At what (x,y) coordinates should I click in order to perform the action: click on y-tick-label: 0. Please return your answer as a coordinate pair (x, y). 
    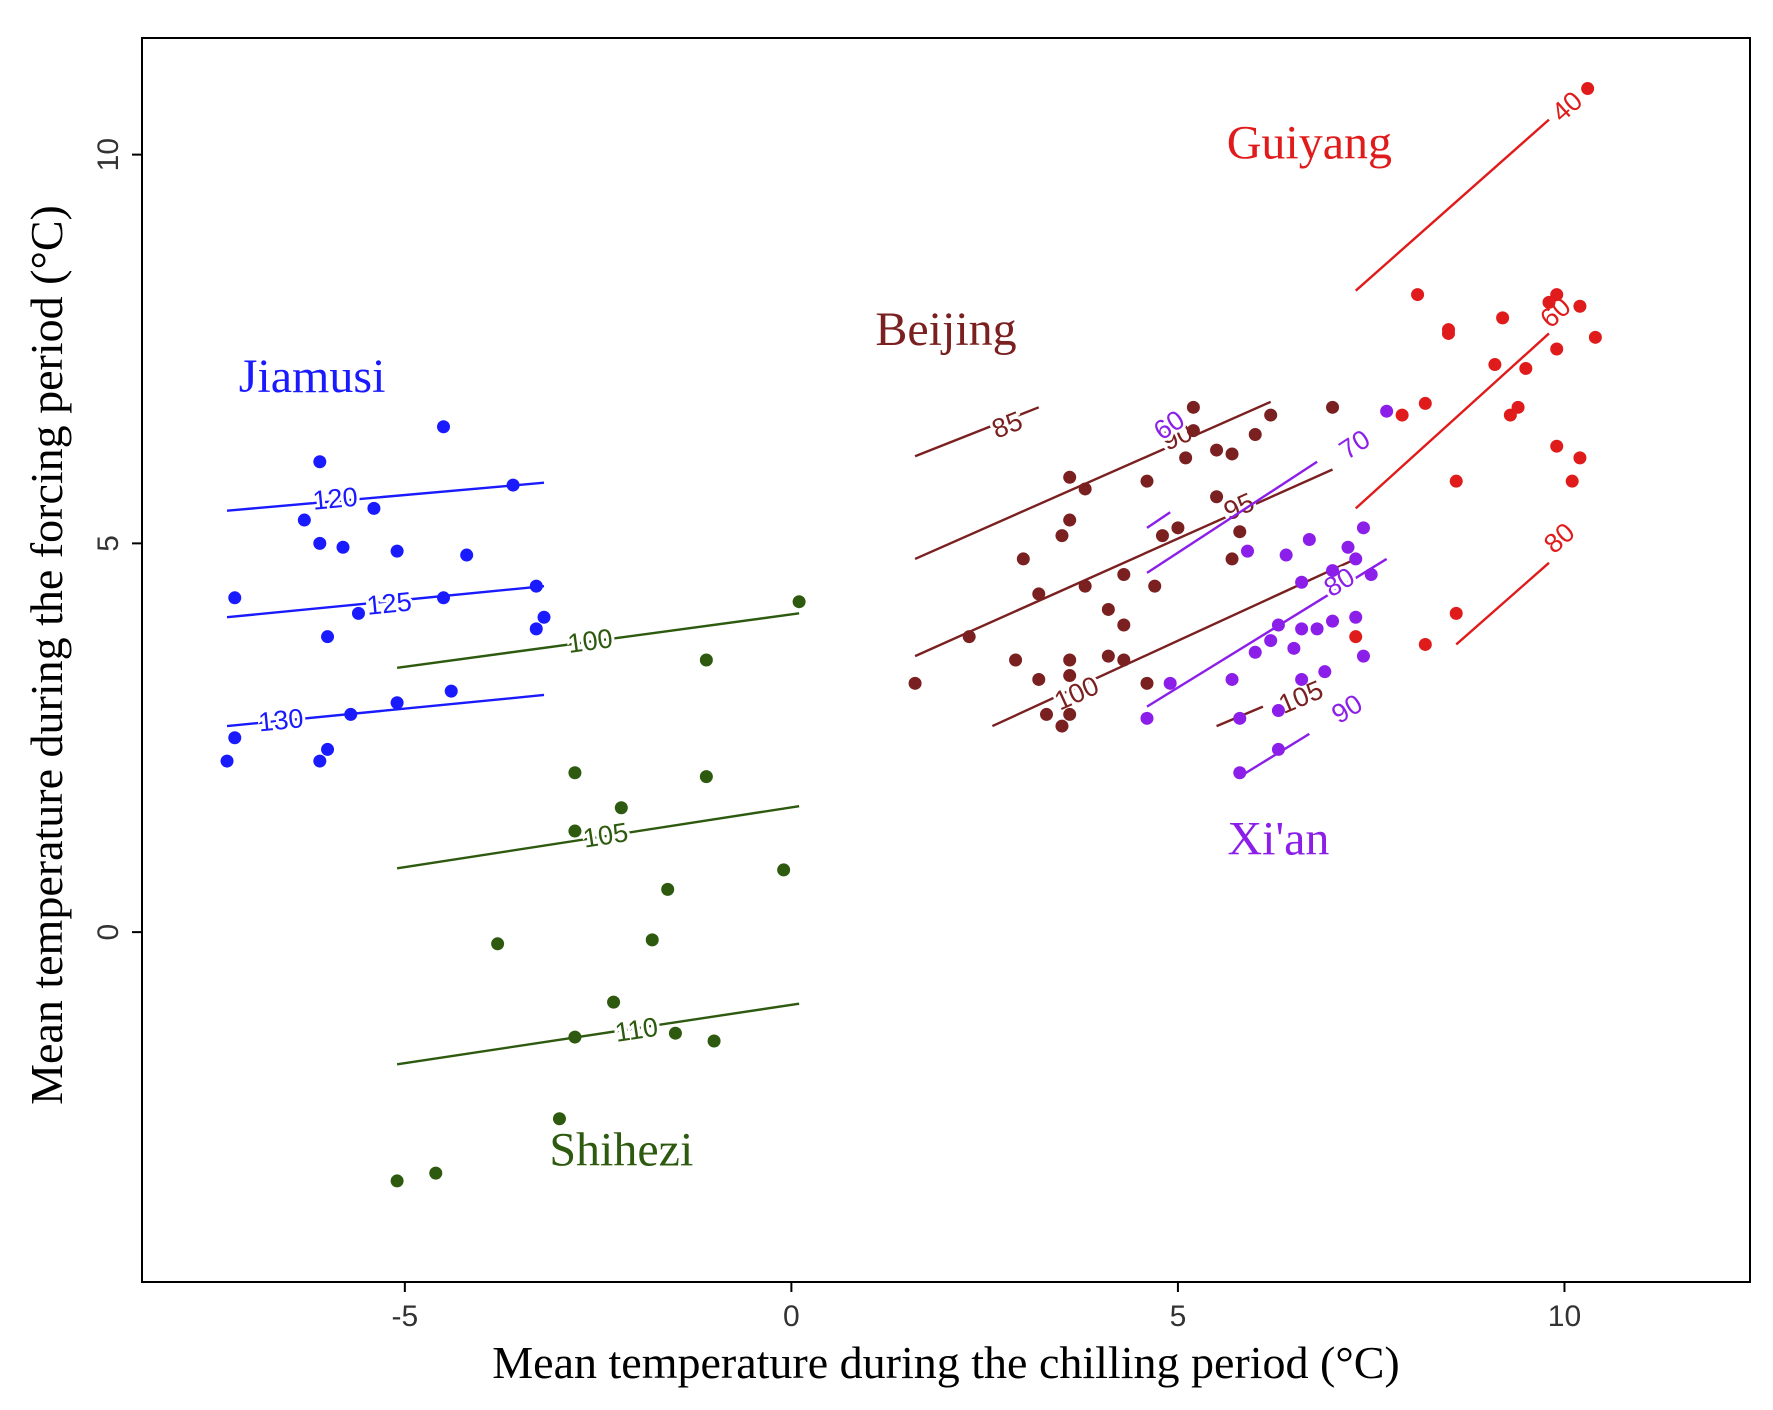
    Looking at the image, I should click on (108, 932).